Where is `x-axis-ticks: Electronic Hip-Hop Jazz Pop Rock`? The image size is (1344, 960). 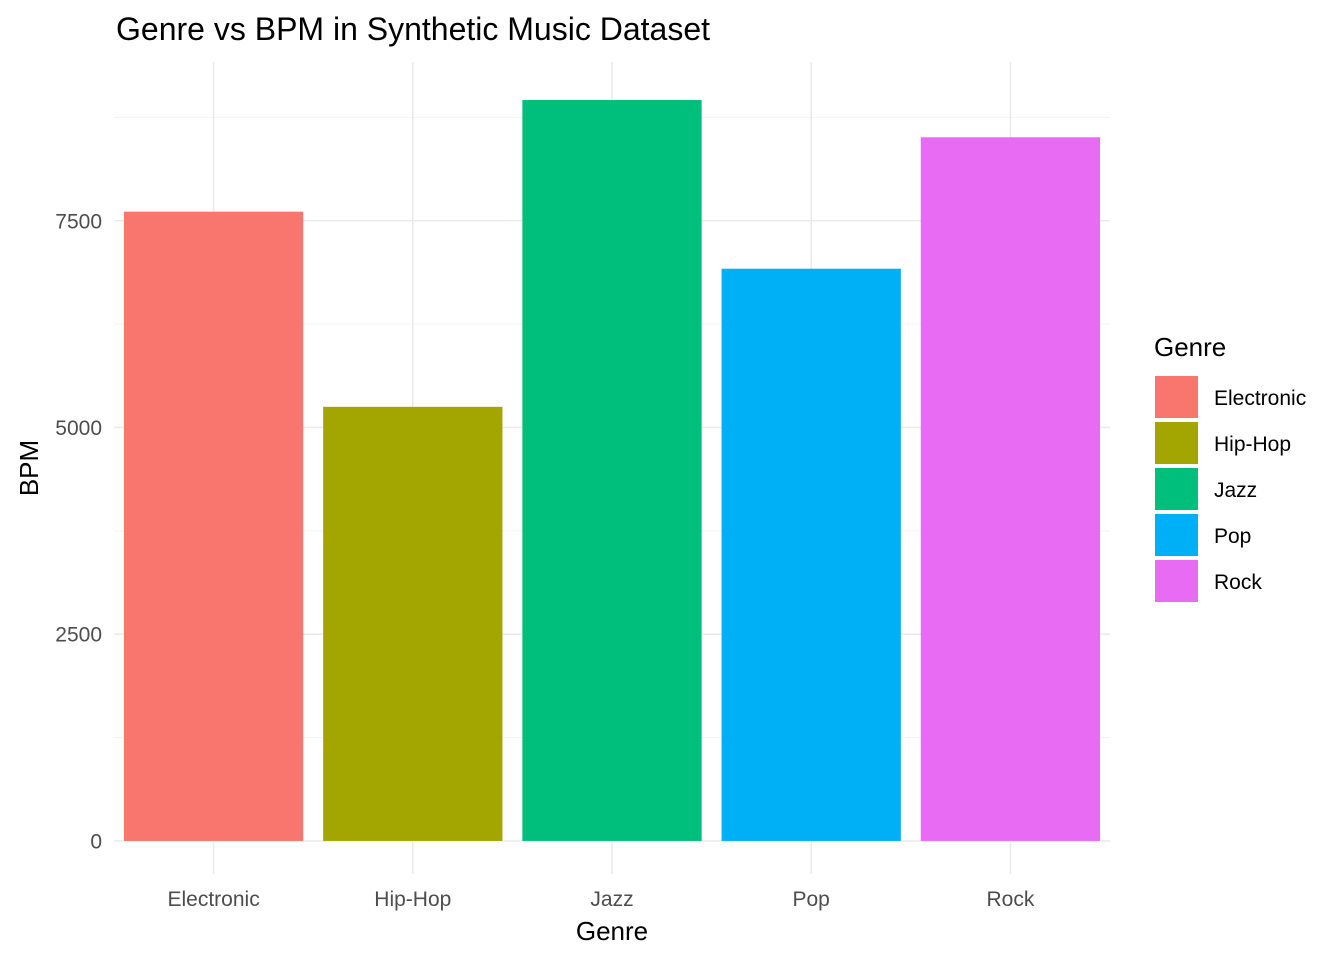
x-axis-ticks: Electronic Hip-Hop Jazz Pop Rock is located at coordinates (600, 899).